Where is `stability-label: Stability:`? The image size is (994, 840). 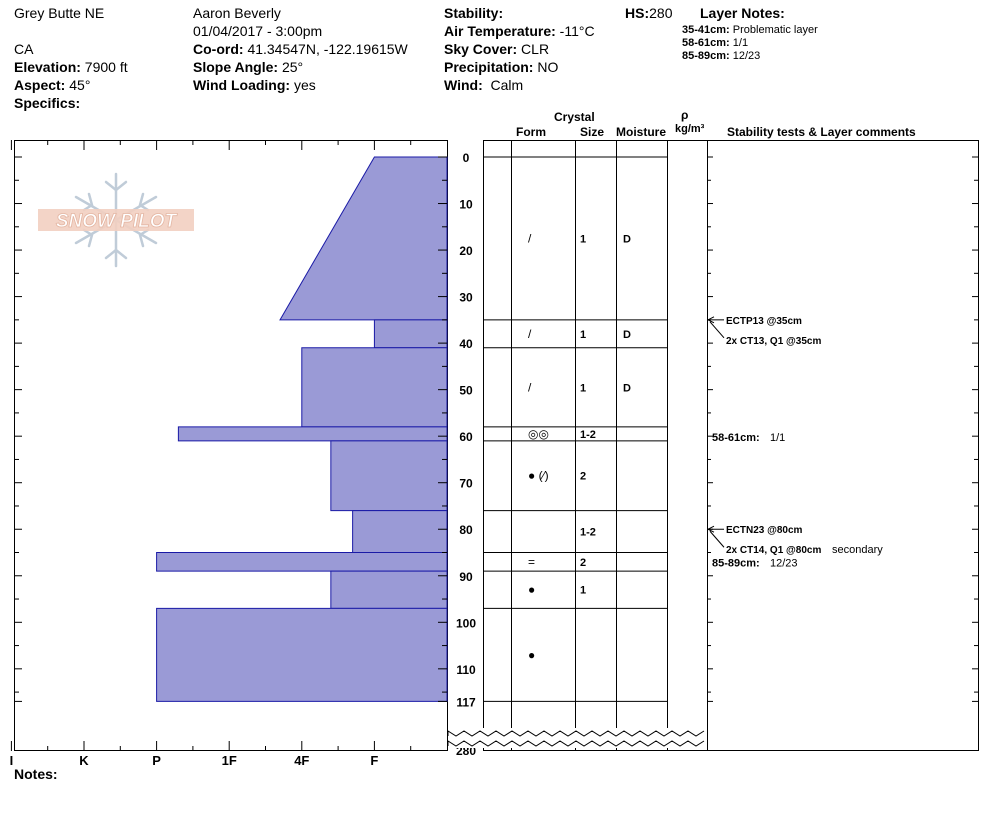
stability-label: Stability: is located at coordinates (474, 13).